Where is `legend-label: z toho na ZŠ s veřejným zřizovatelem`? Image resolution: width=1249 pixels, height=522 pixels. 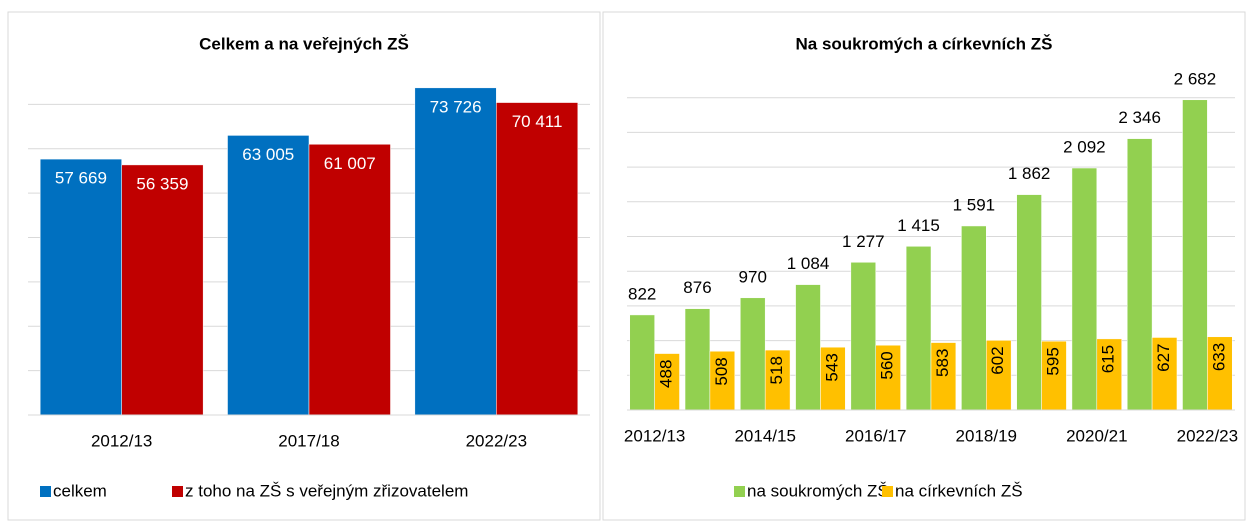 legend-label: z toho na ZŠ s veřejným zřizovatelem is located at coordinates (326, 490).